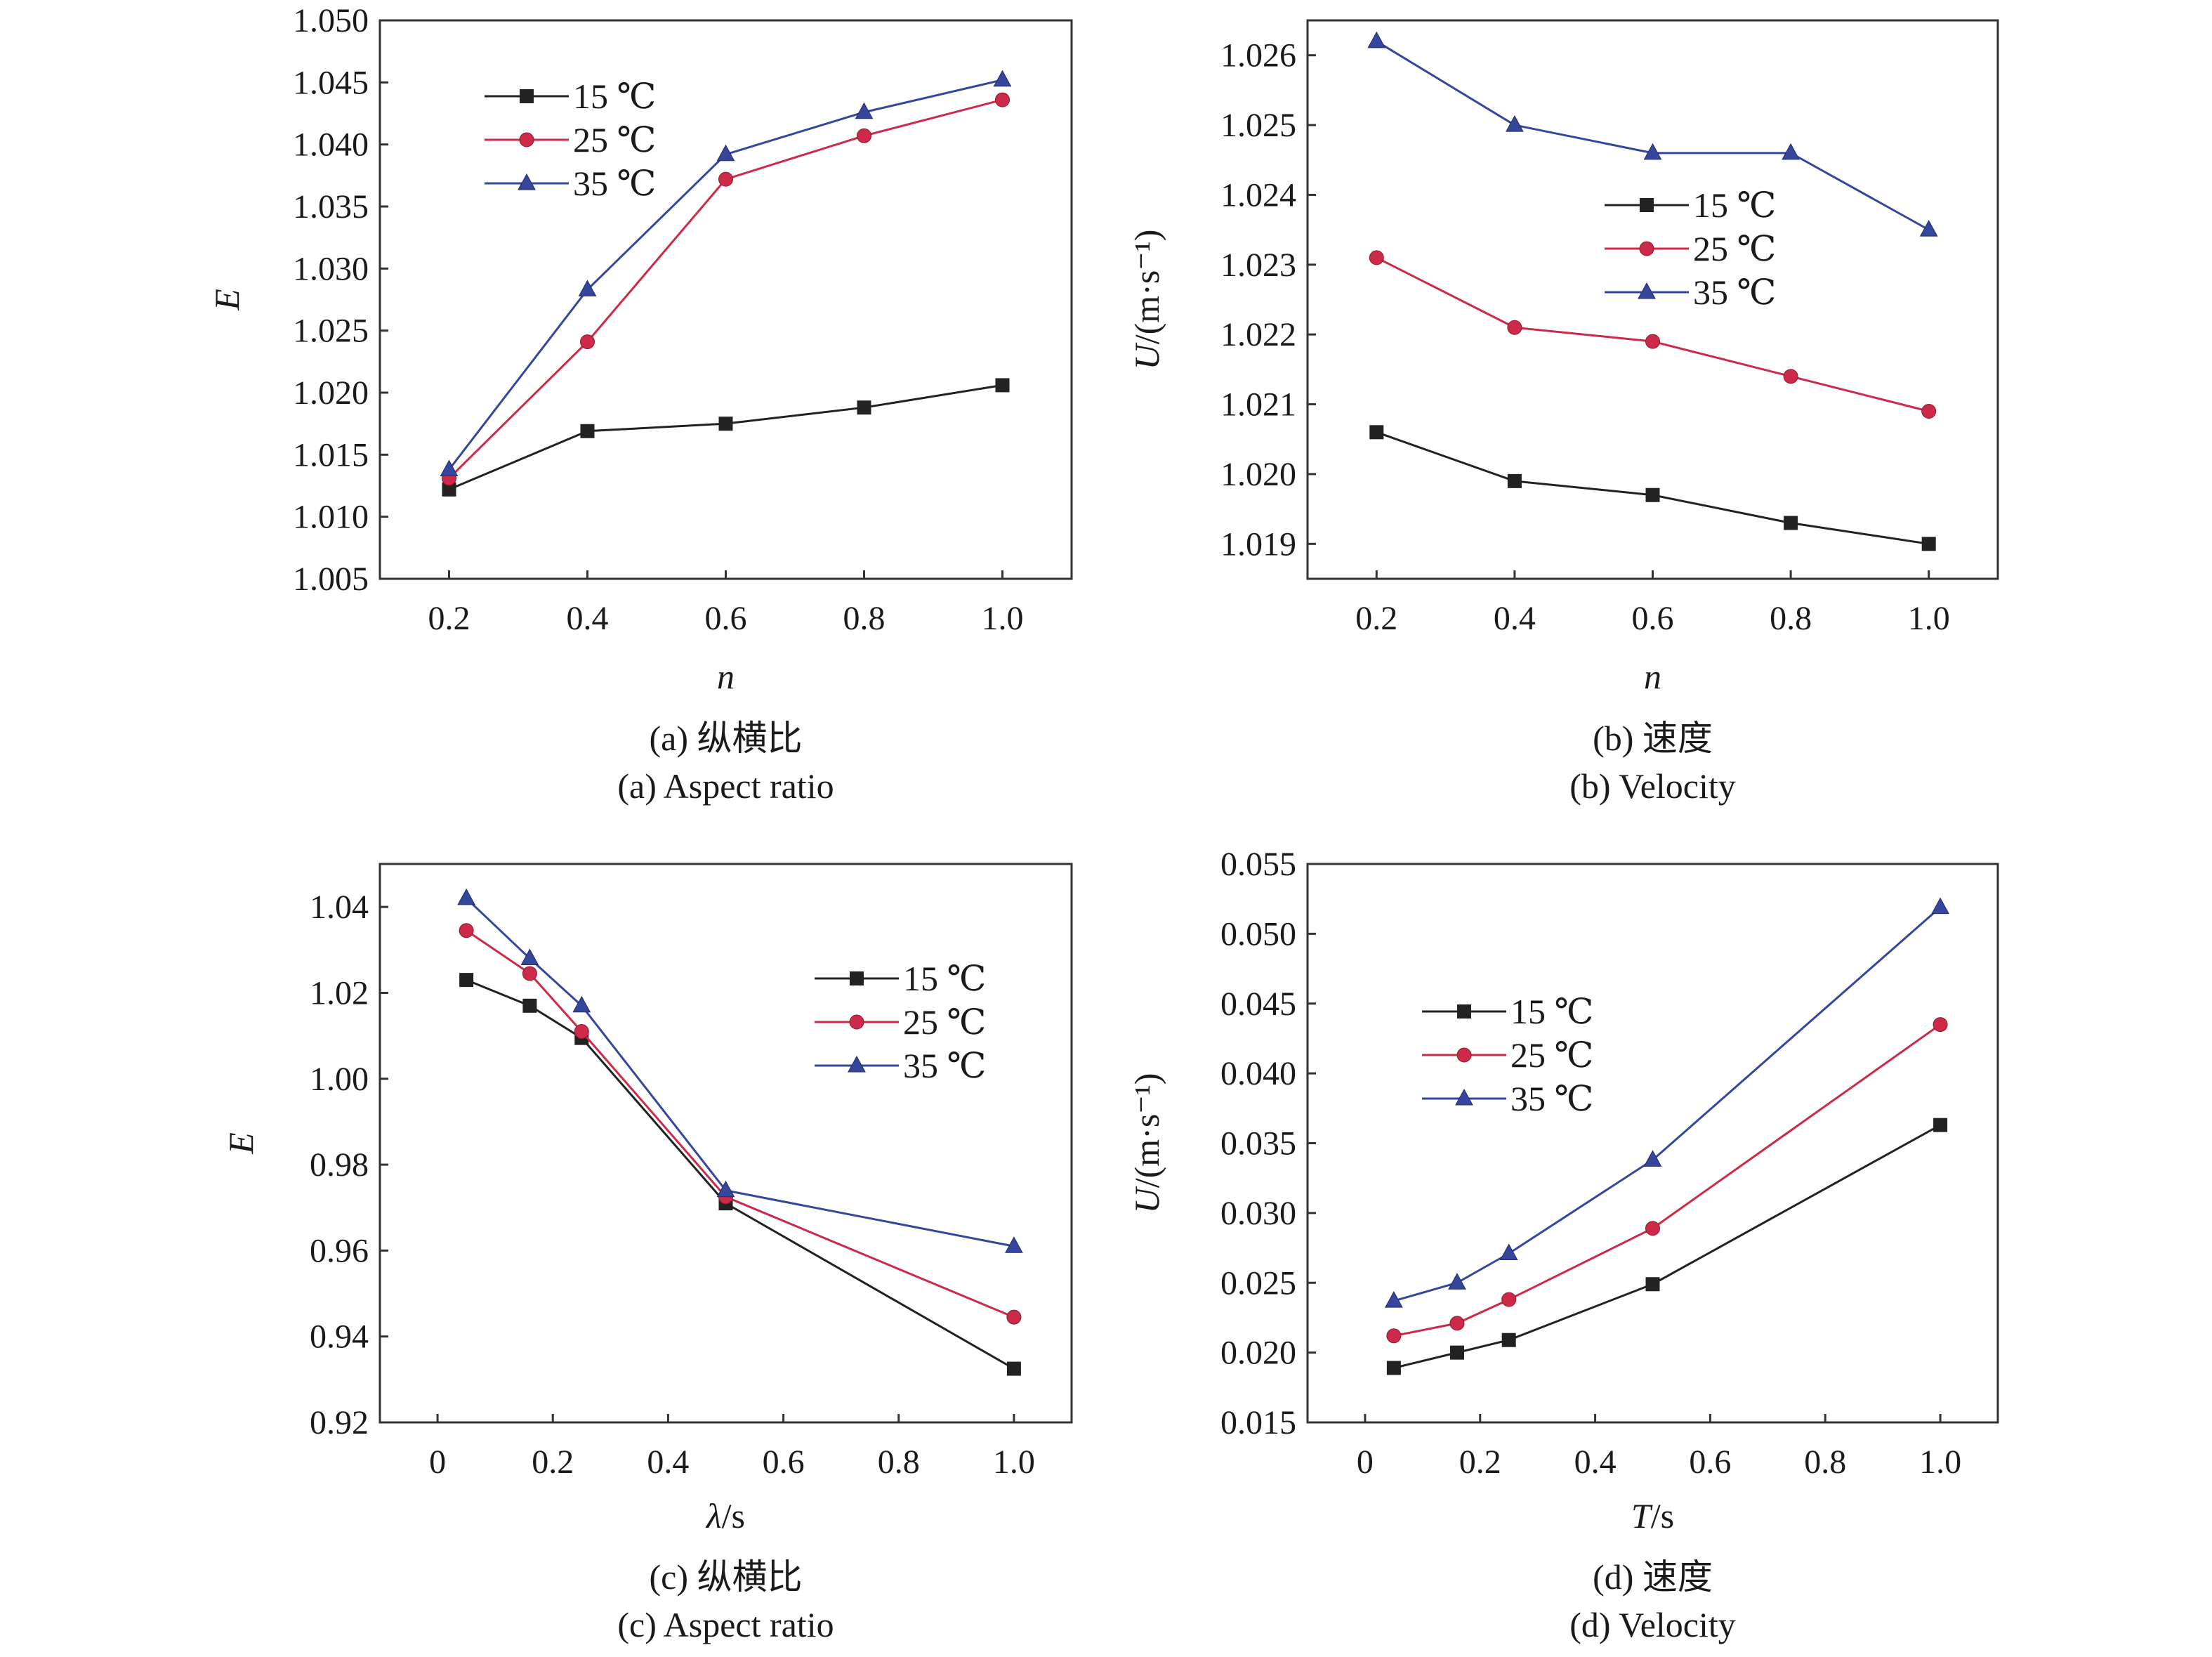 The width and height of the screenshot is (2212, 1657). What do you see at coordinates (1734, 293) in the screenshot?
I see `legend-label: 35 ℃` at bounding box center [1734, 293].